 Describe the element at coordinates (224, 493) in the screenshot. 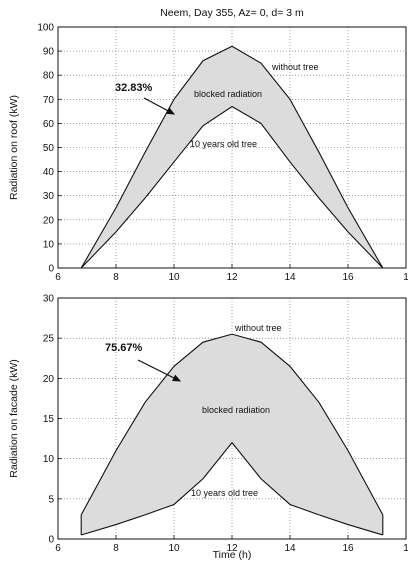

I see `facade-tree-label: 10 years old tree` at that location.